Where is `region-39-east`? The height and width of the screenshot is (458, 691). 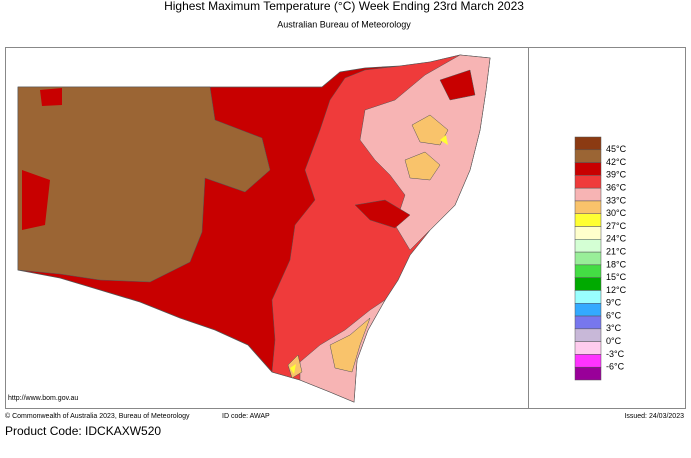 region-39-east is located at coordinates (415, 149).